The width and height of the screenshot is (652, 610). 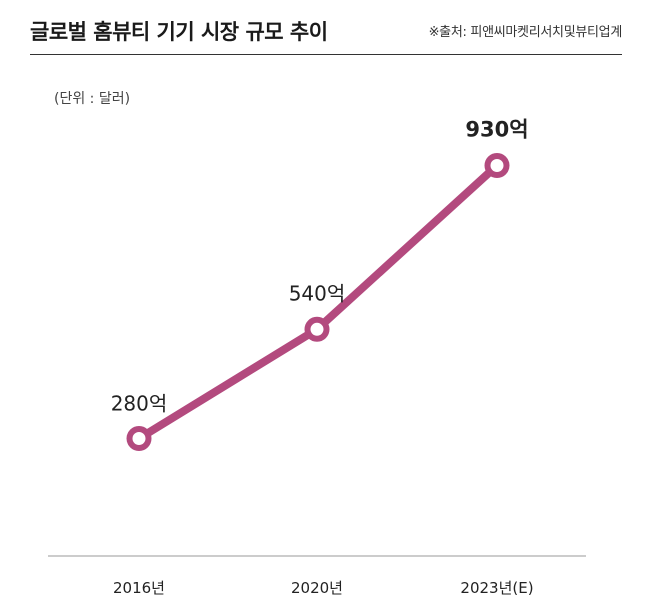 I want to click on data-label: 930억, so click(x=496, y=130).